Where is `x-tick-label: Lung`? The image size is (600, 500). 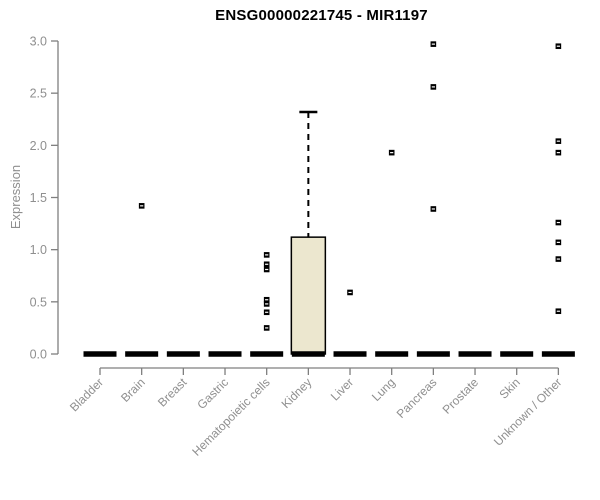 x-tick-label: Lung is located at coordinates (383, 389).